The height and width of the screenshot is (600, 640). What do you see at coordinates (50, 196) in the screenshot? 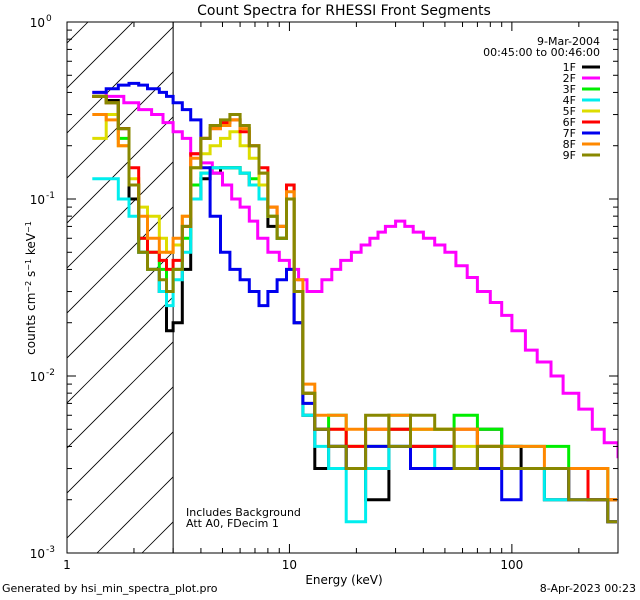
I see `y-tick-exponent: -1` at bounding box center [50, 196].